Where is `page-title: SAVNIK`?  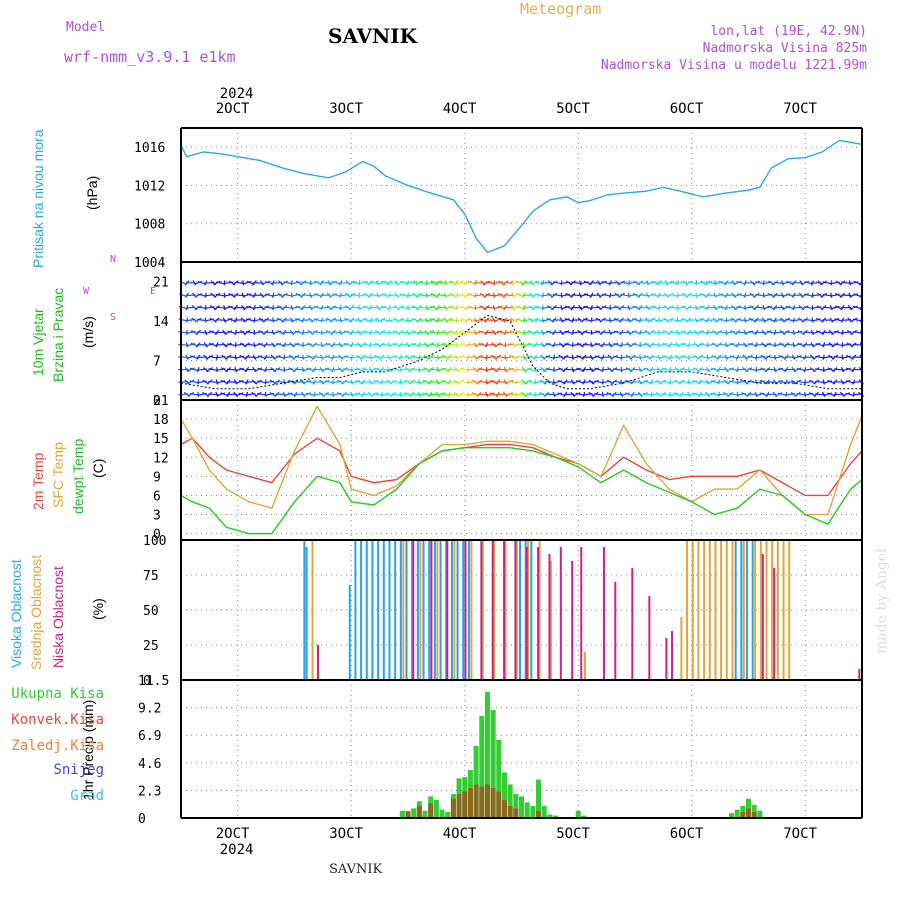
page-title: SAVNIK is located at coordinates (373, 36).